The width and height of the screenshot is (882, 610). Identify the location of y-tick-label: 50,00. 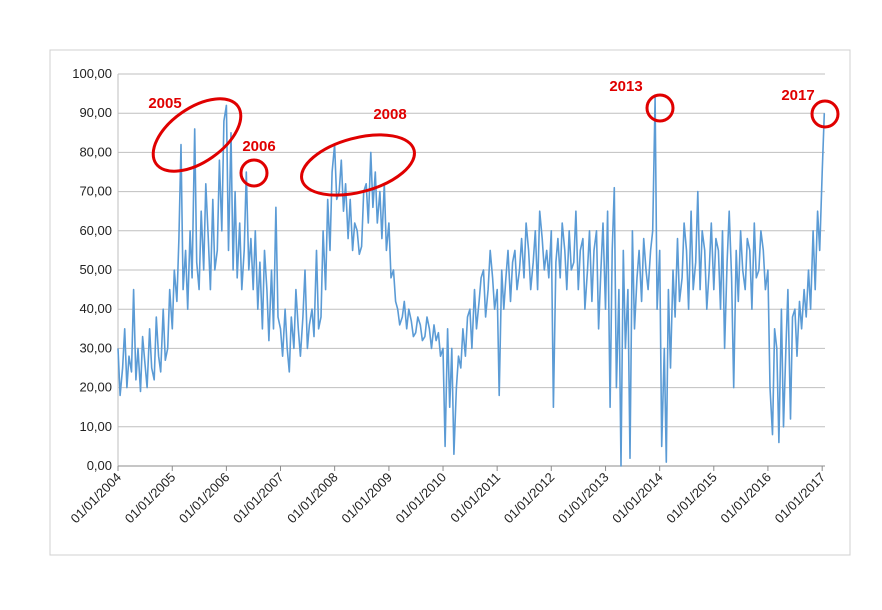
(95, 269).